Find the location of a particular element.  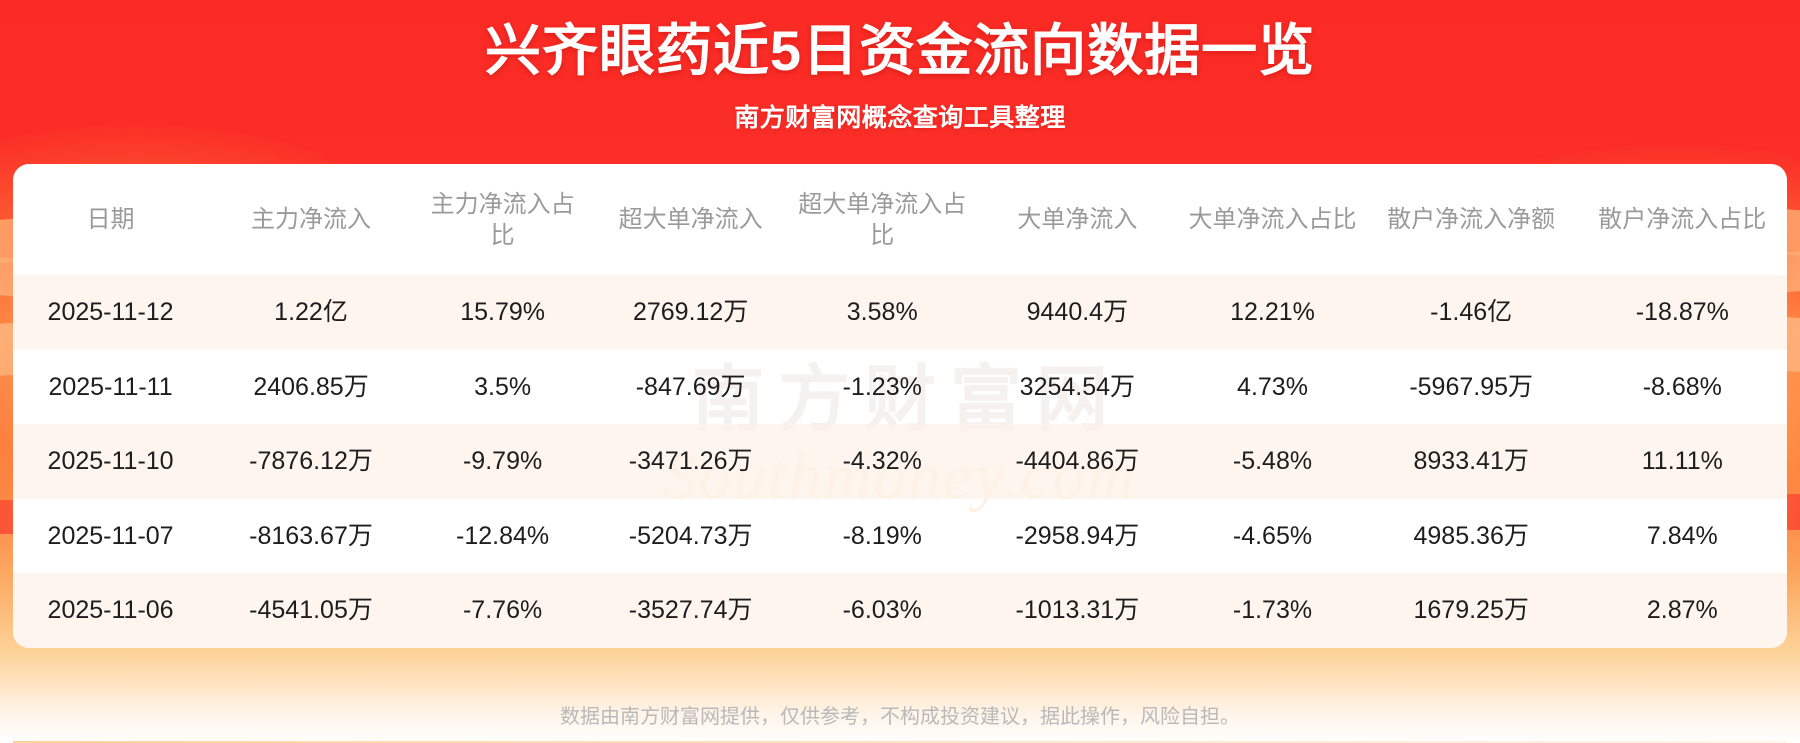

cell-lg-pct: 12.21% is located at coordinates (1272, 312).